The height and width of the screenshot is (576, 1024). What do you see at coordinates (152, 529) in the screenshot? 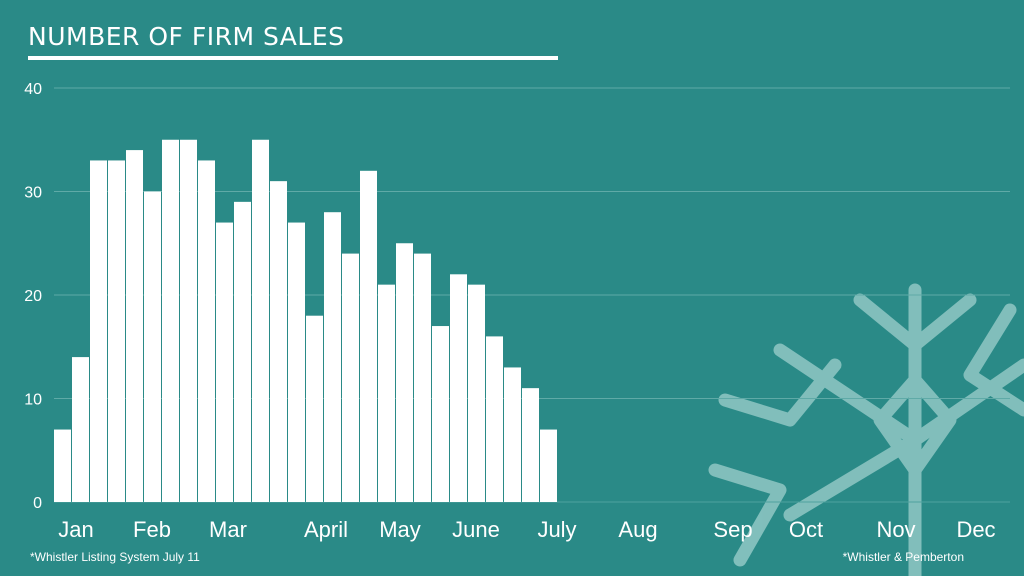
I see `x-month-label: Feb` at bounding box center [152, 529].